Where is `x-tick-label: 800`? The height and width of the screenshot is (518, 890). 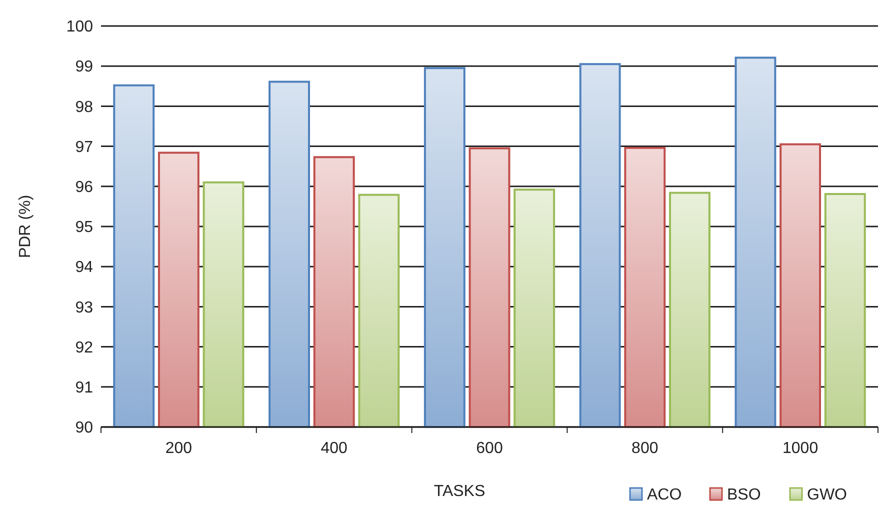
x-tick-label: 800 is located at coordinates (645, 448).